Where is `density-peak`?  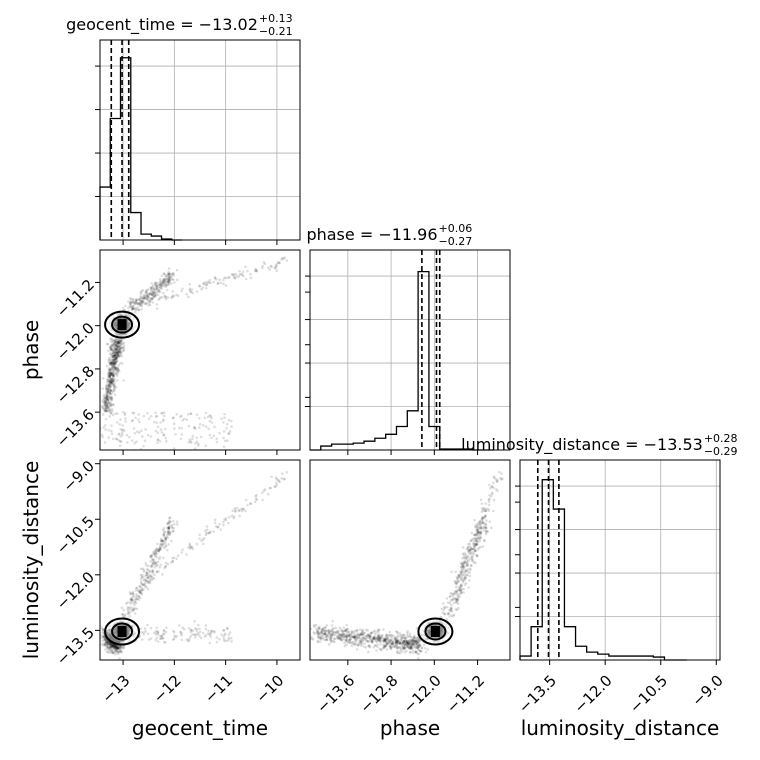
density-peak is located at coordinates (122, 325).